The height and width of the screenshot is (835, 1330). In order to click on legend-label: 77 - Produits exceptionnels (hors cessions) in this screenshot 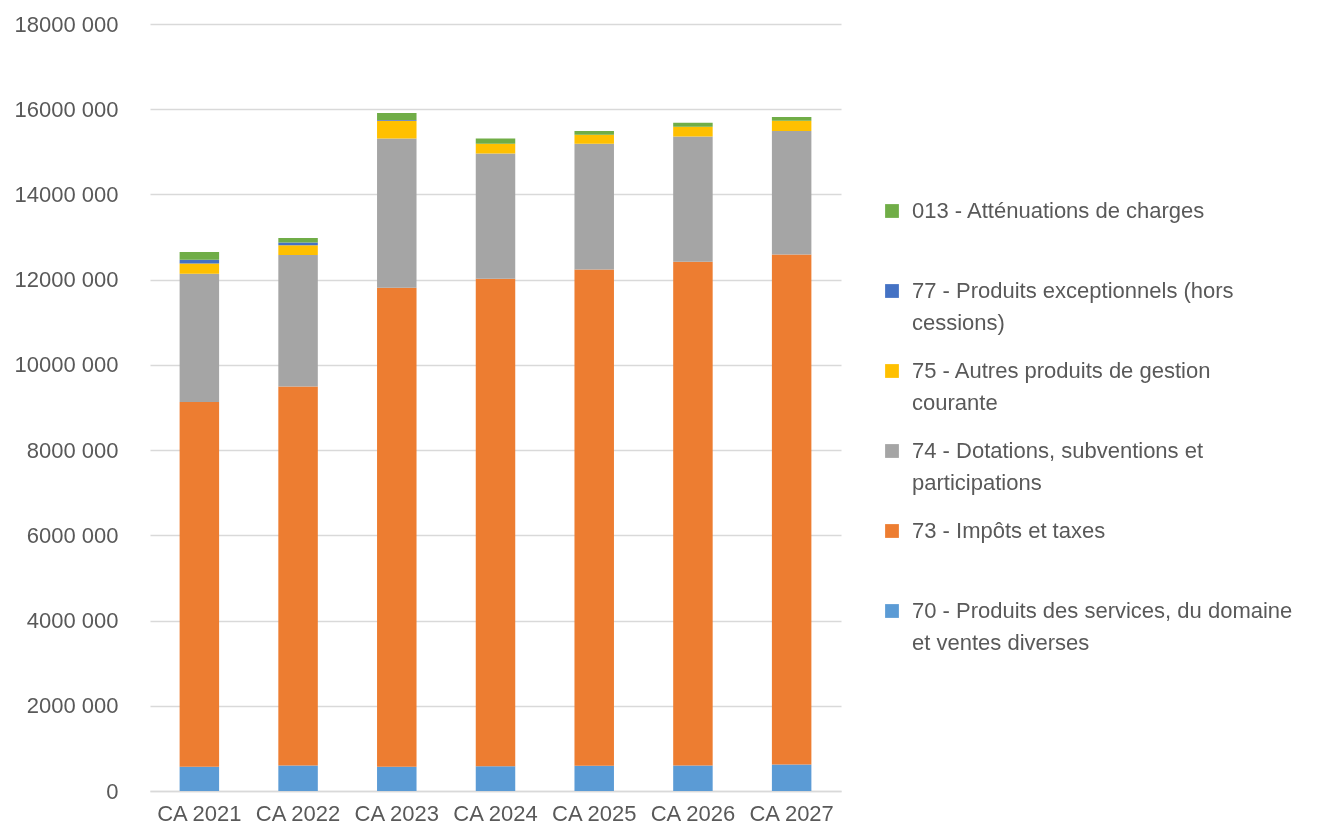, I will do `click(1073, 306)`.